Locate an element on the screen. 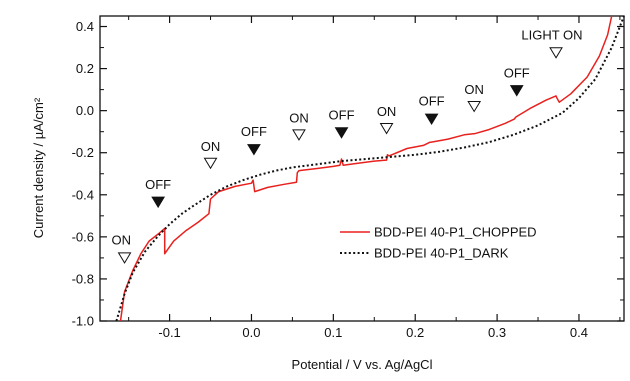  y-tick-label: 0.0 is located at coordinates (85, 110).